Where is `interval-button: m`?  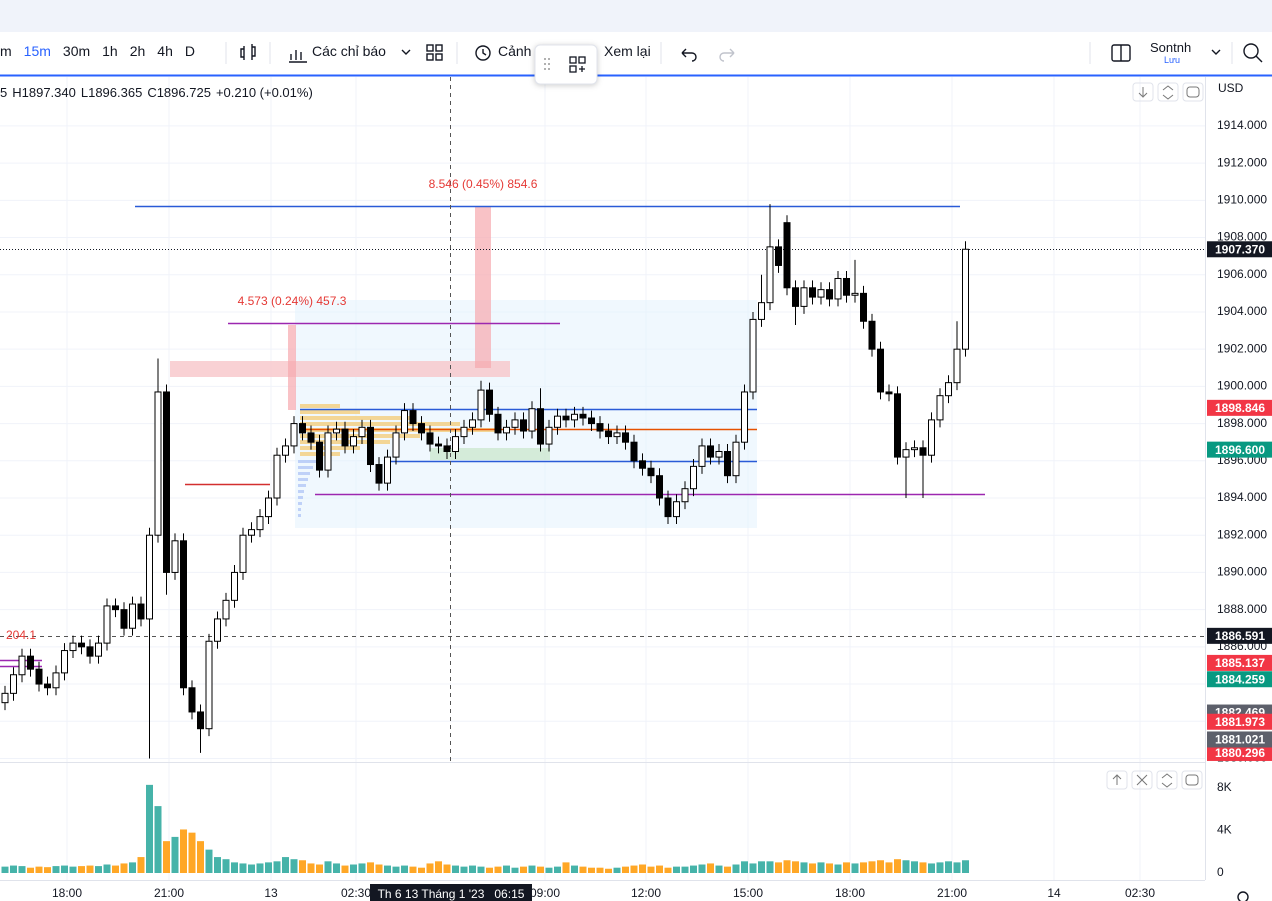 interval-button: m is located at coordinates (6, 51).